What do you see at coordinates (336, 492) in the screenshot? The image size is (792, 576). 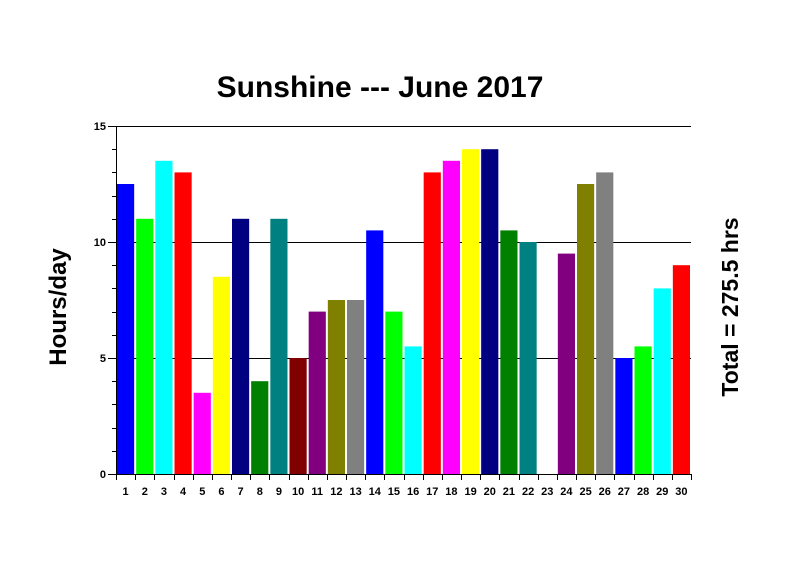 I see `x-tick-label-12: 12` at bounding box center [336, 492].